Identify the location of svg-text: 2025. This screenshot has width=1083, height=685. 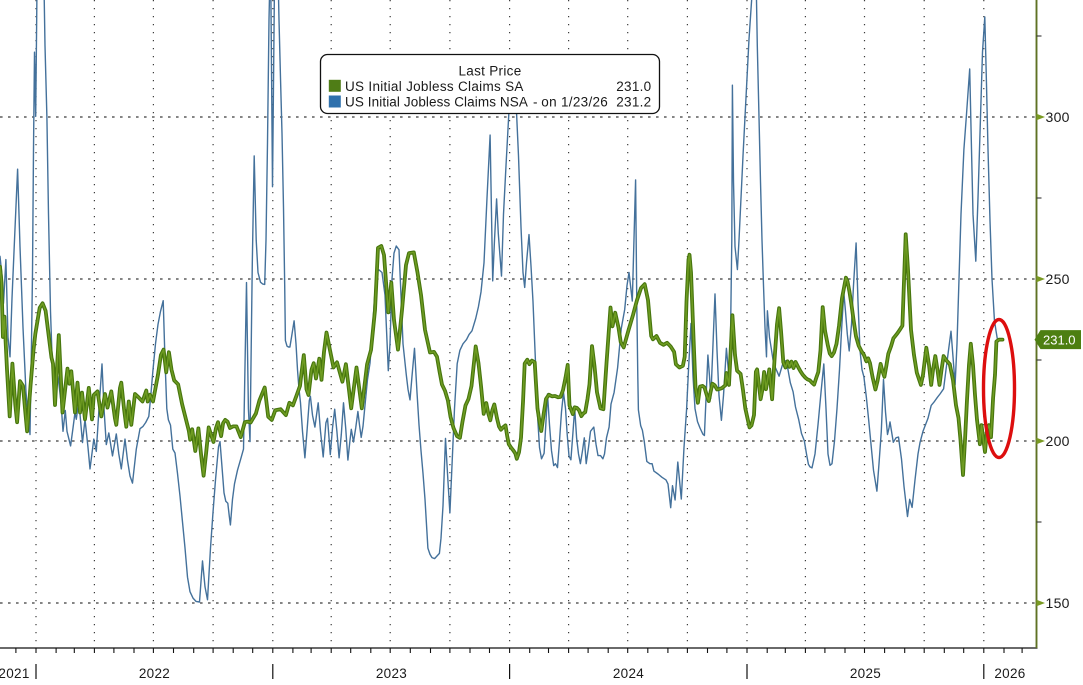
(865, 673).